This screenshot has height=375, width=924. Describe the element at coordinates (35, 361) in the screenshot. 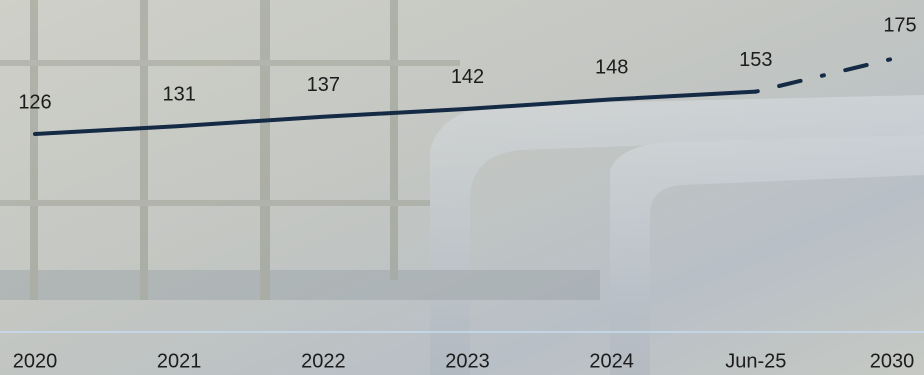

I see `x-tick-label: 2020` at that location.